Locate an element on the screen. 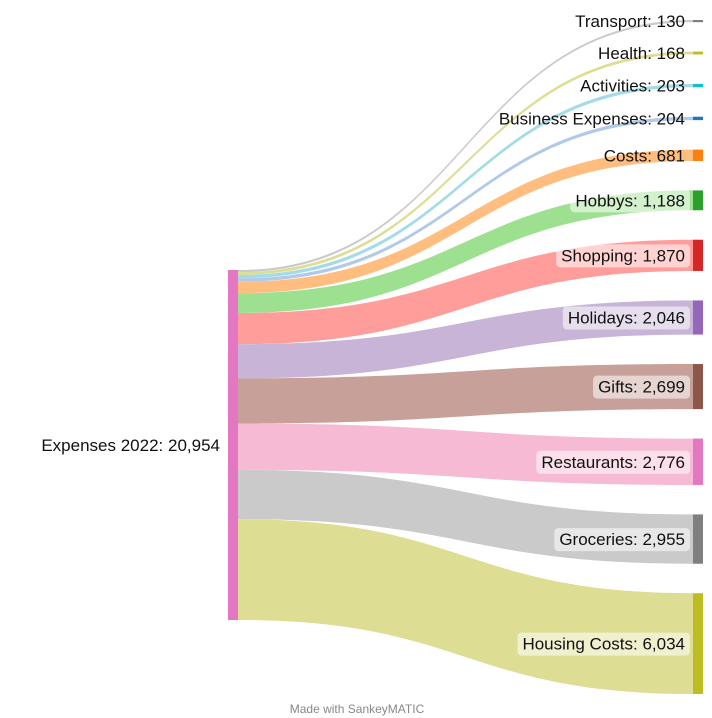  node-transport is located at coordinates (698, 21).